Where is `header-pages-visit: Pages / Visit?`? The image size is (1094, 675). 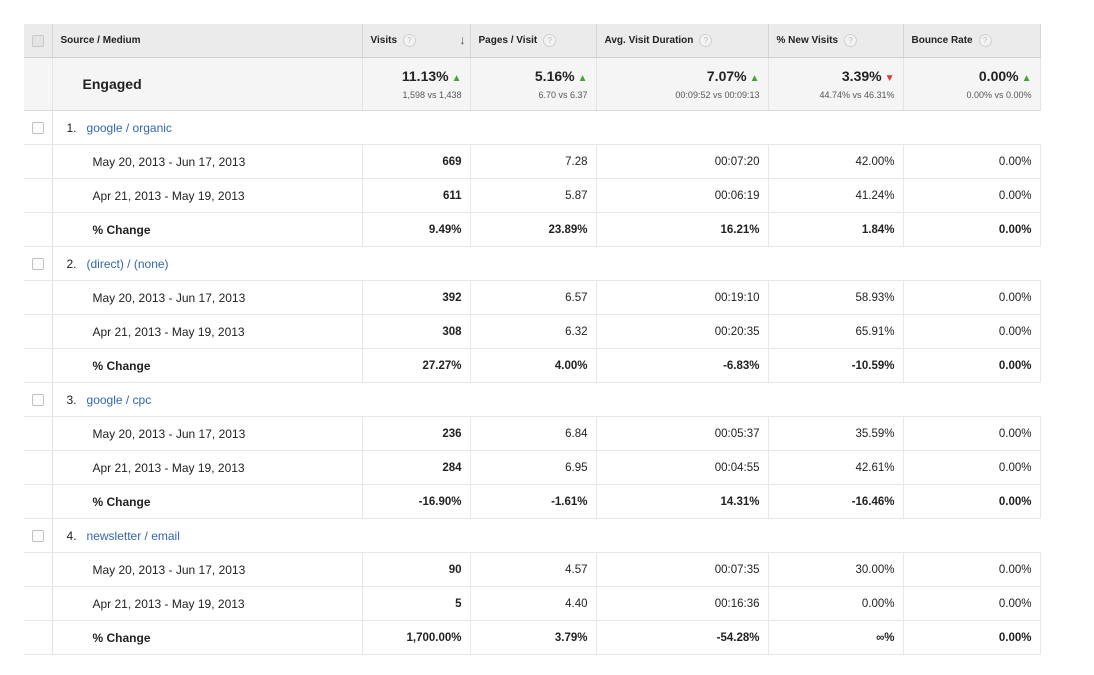
header-pages-visit: Pages / Visit? is located at coordinates (533, 41).